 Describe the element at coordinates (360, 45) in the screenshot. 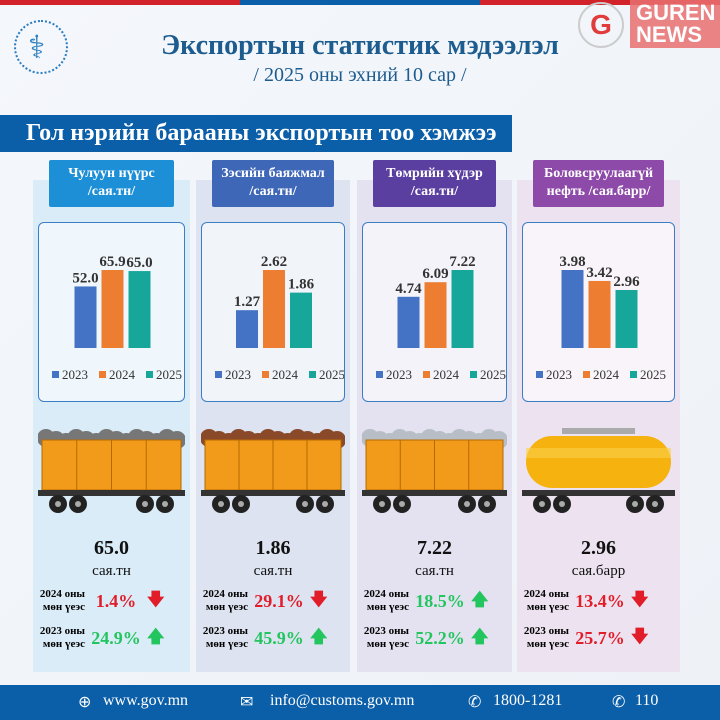

I see `page-title: Экспортын статистик мэдээлэл` at that location.